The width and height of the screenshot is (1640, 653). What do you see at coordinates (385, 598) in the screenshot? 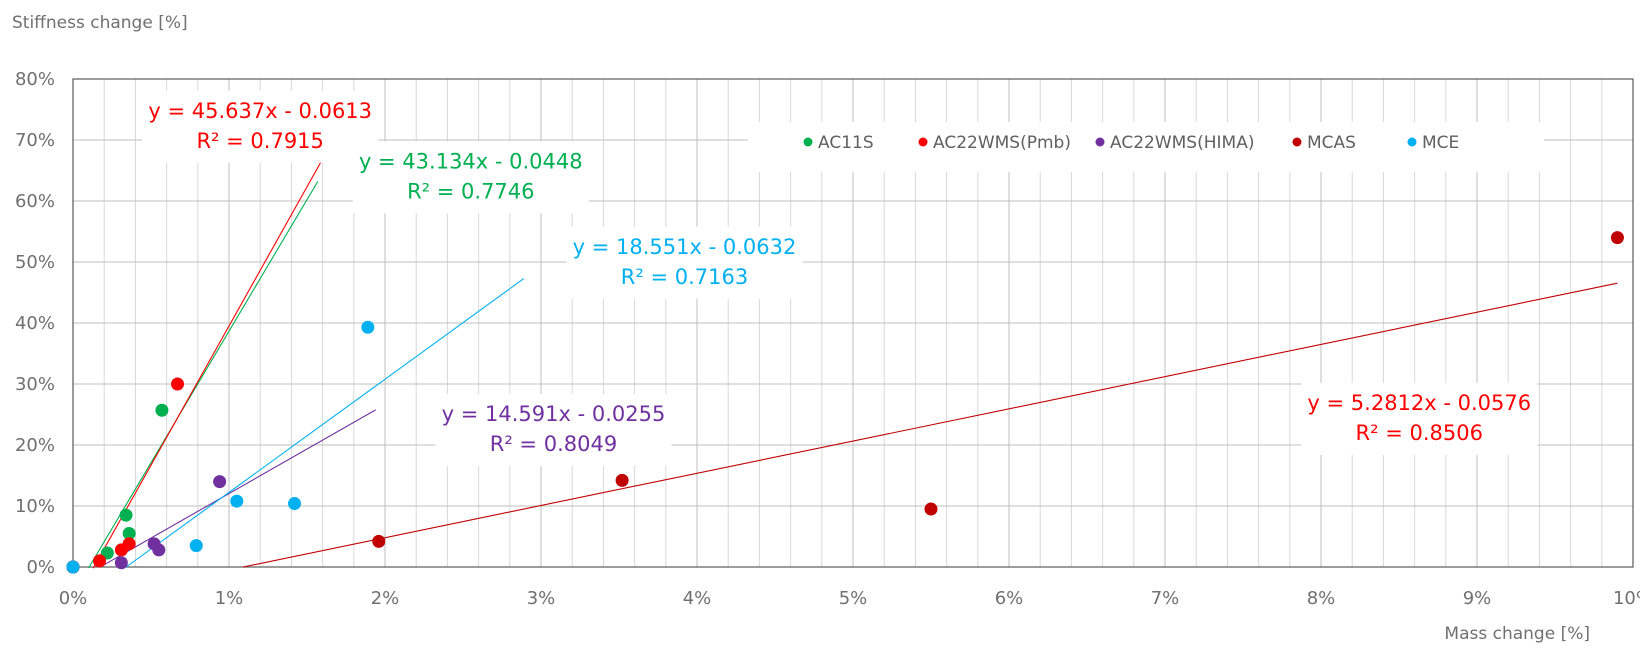
I see `x-tick-label: 2%` at bounding box center [385, 598].